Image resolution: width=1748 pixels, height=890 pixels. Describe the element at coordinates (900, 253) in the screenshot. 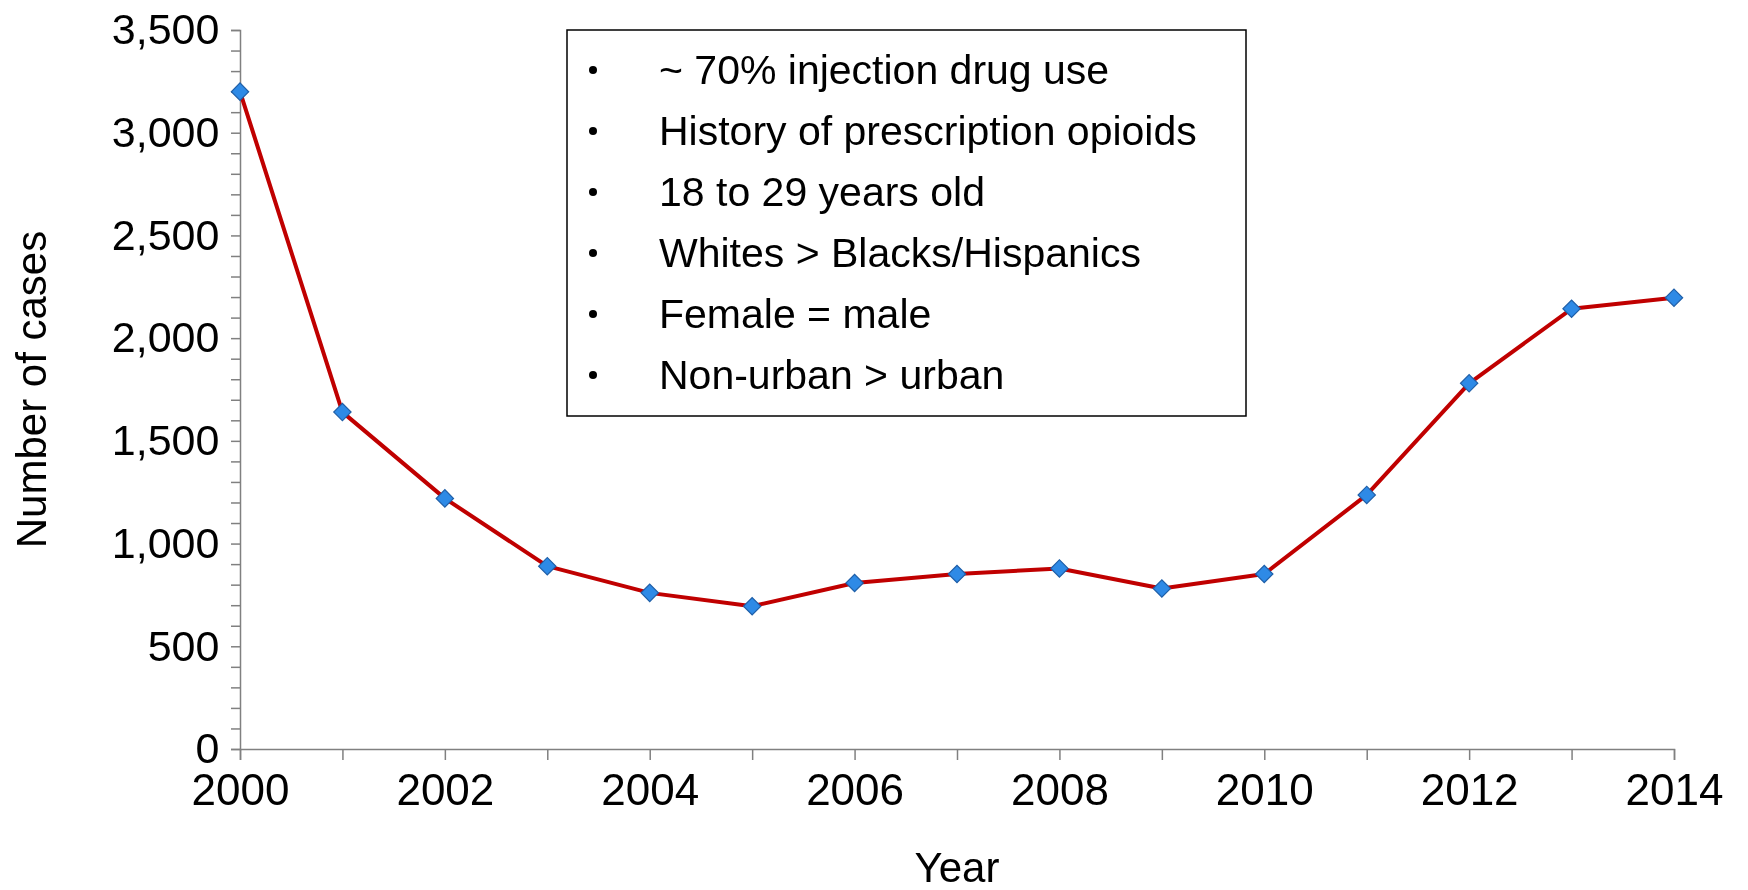

I see `annotation: Whites > Blacks/Hispanics` at that location.